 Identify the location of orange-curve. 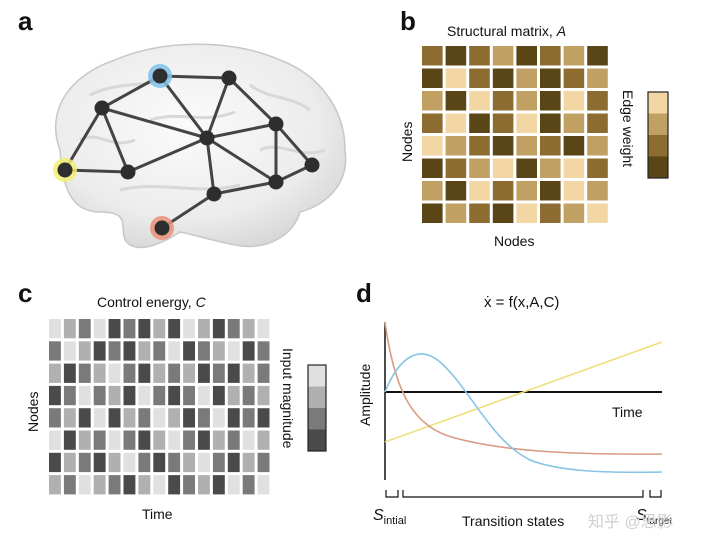
(523, 388).